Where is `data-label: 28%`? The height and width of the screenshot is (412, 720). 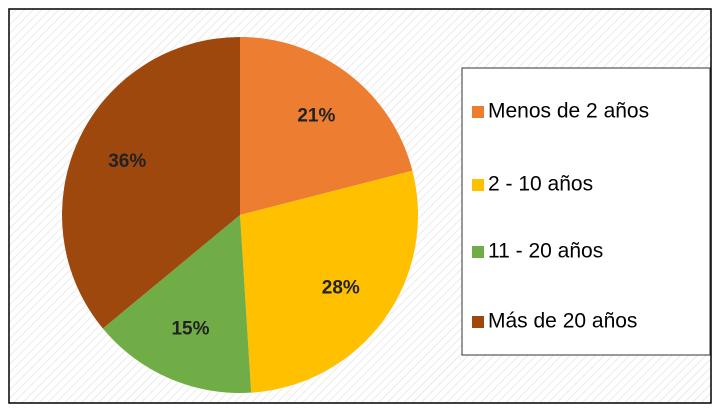
data-label: 28% is located at coordinates (341, 287).